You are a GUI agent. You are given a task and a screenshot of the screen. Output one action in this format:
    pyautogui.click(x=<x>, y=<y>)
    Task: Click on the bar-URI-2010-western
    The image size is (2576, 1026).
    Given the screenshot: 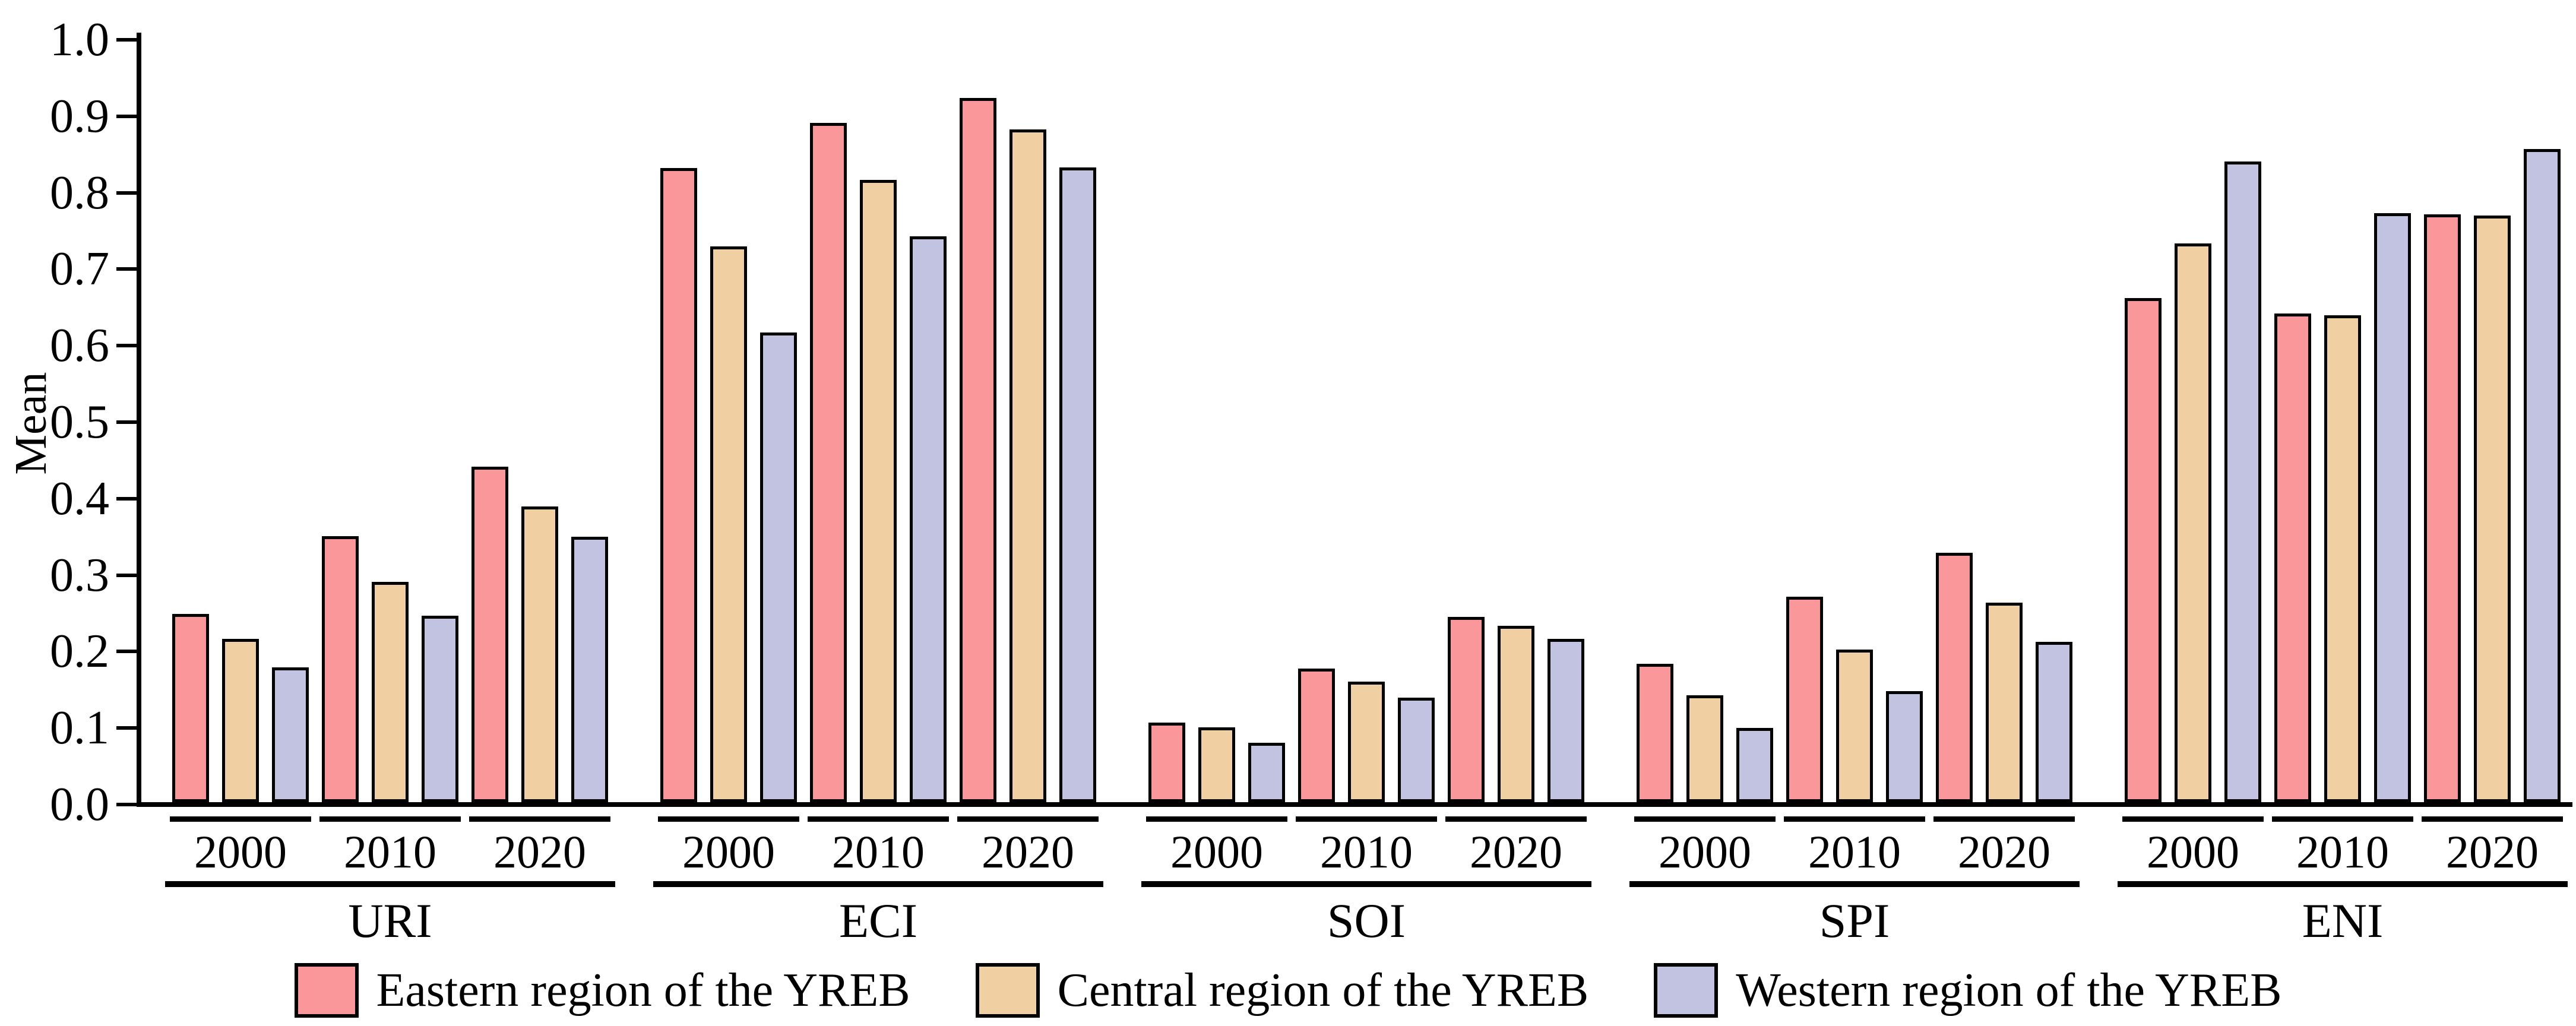 What is the action you would take?
    pyautogui.click(x=440, y=709)
    